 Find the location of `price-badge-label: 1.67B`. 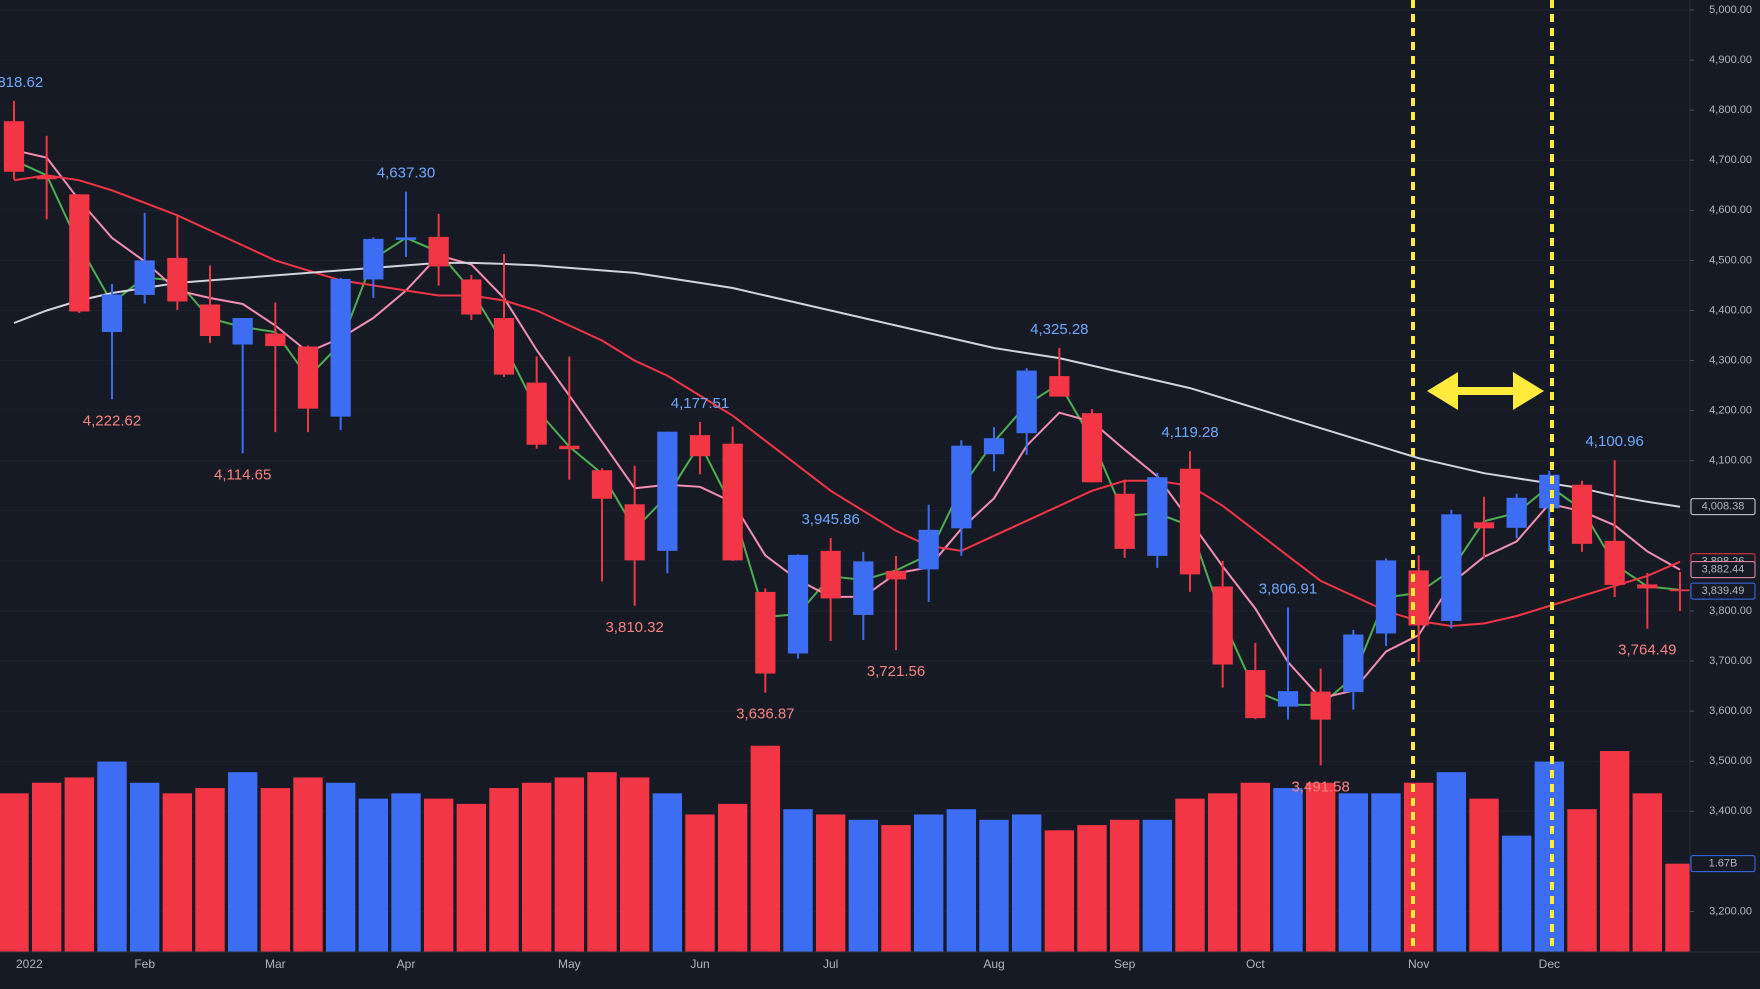

price-badge-label: 1.67B is located at coordinates (1723, 864).